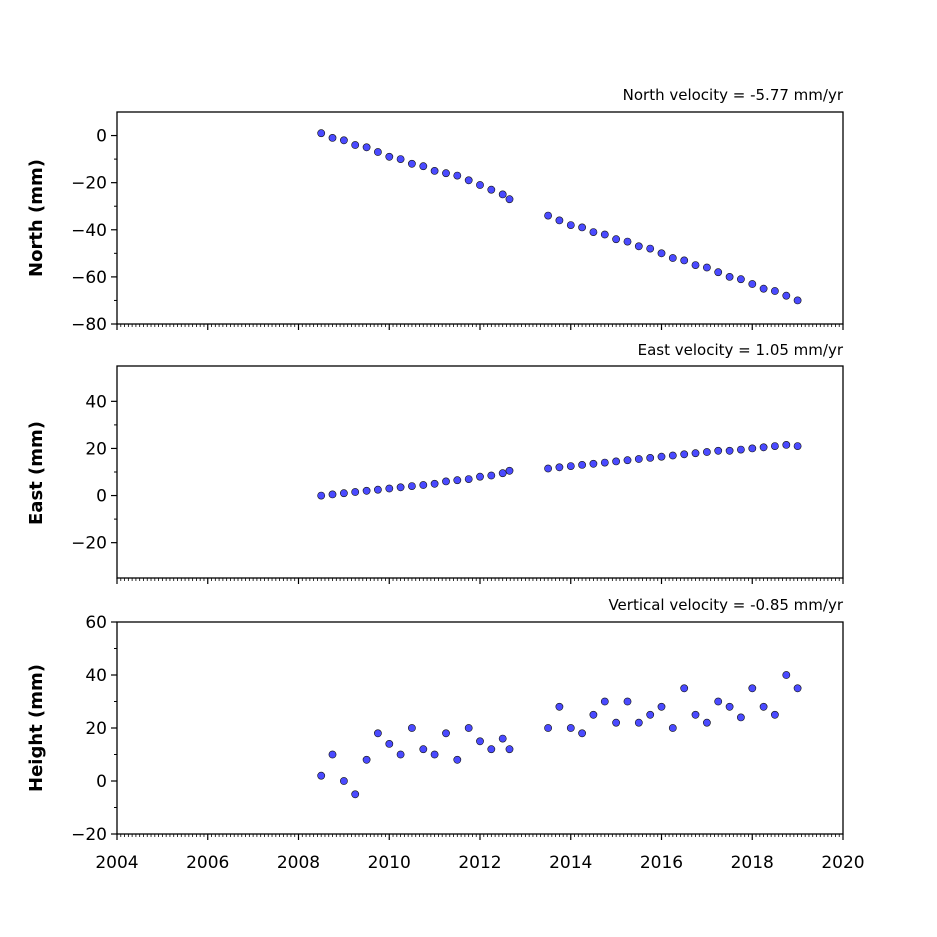 The image size is (937, 937). What do you see at coordinates (101, 782) in the screenshot?
I see `height-y-tick-label: 0` at bounding box center [101, 782].